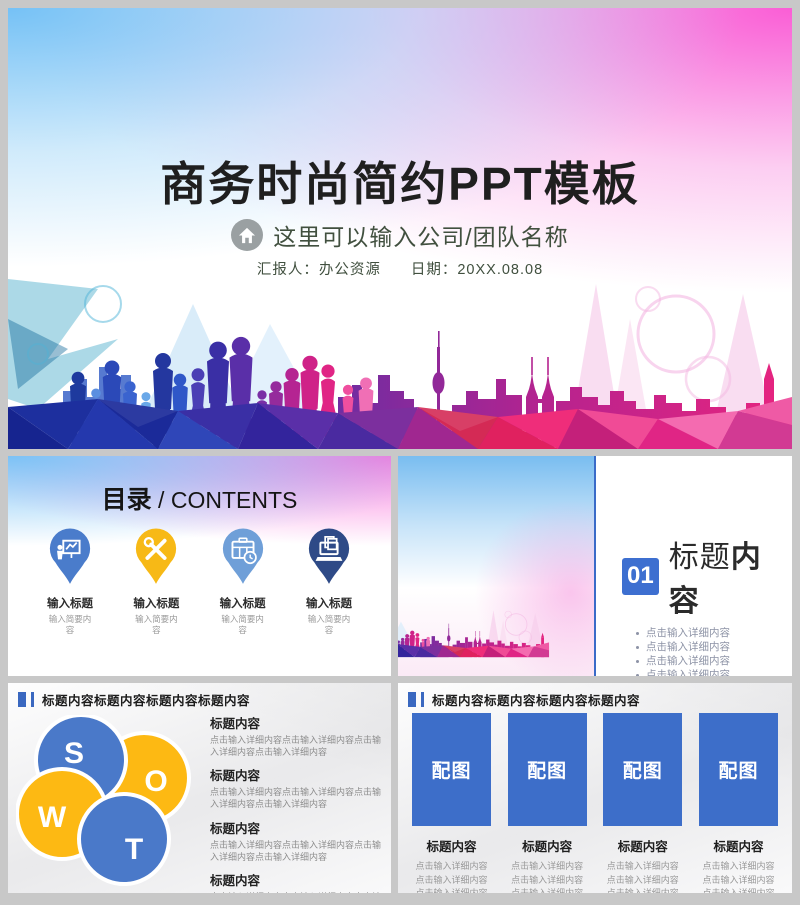 The width and height of the screenshot is (800, 905). I want to click on tools-icon, so click(156, 556).